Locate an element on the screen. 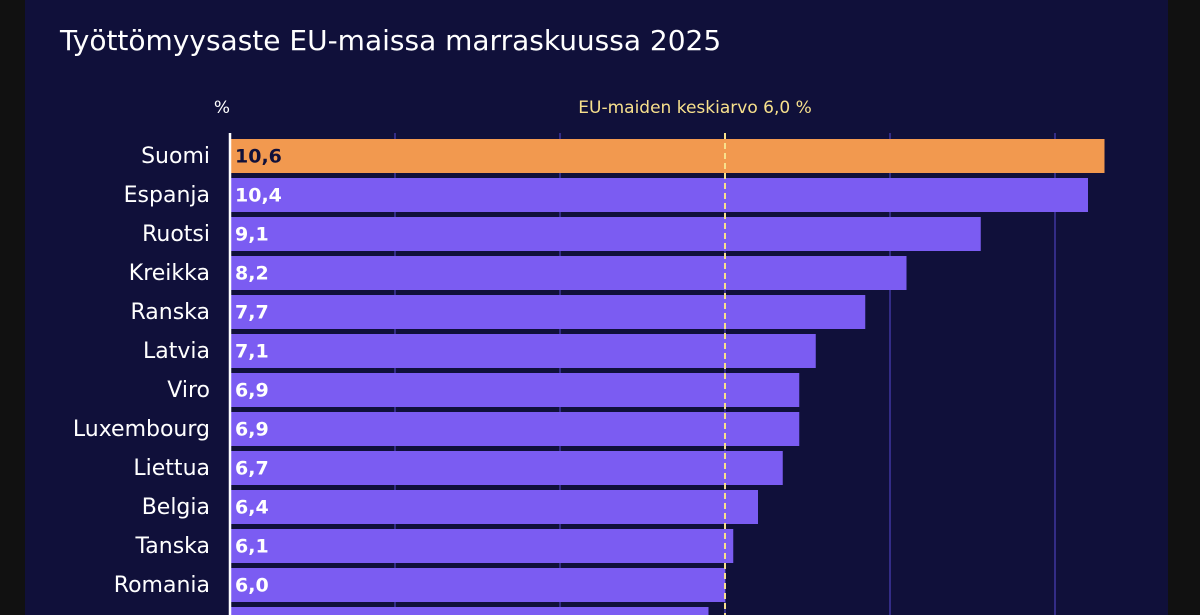 This screenshot has width=1200, height=615. category-label: Belgia is located at coordinates (176, 507).